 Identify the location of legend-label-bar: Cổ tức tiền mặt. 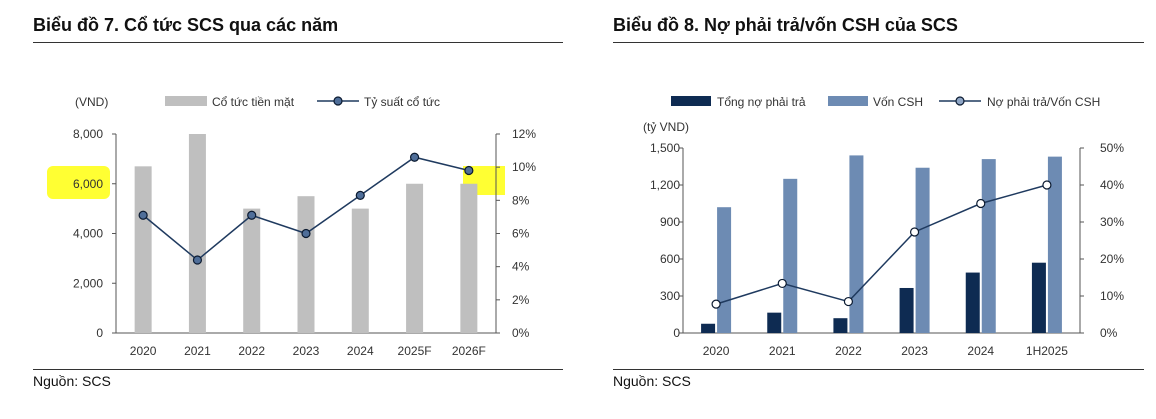
(253, 102).